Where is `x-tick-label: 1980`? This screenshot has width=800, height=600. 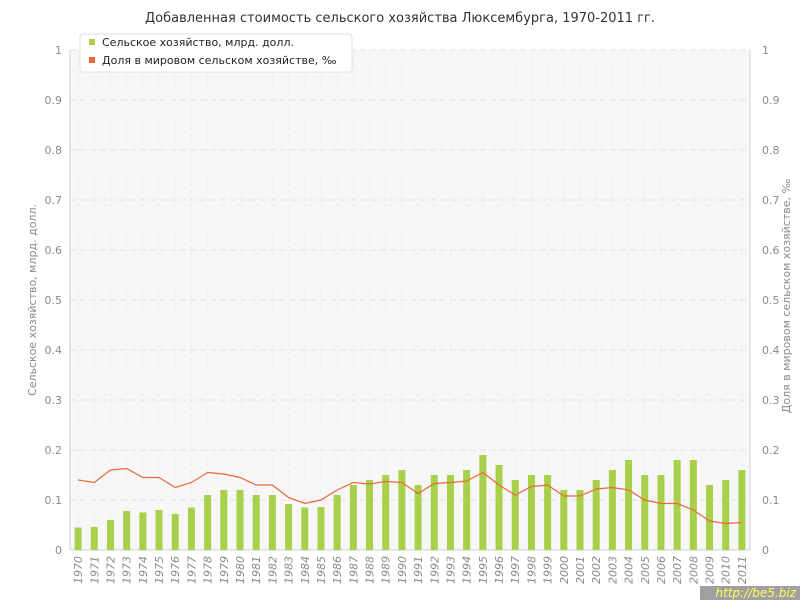
x-tick-label: 1980 is located at coordinates (240, 570).